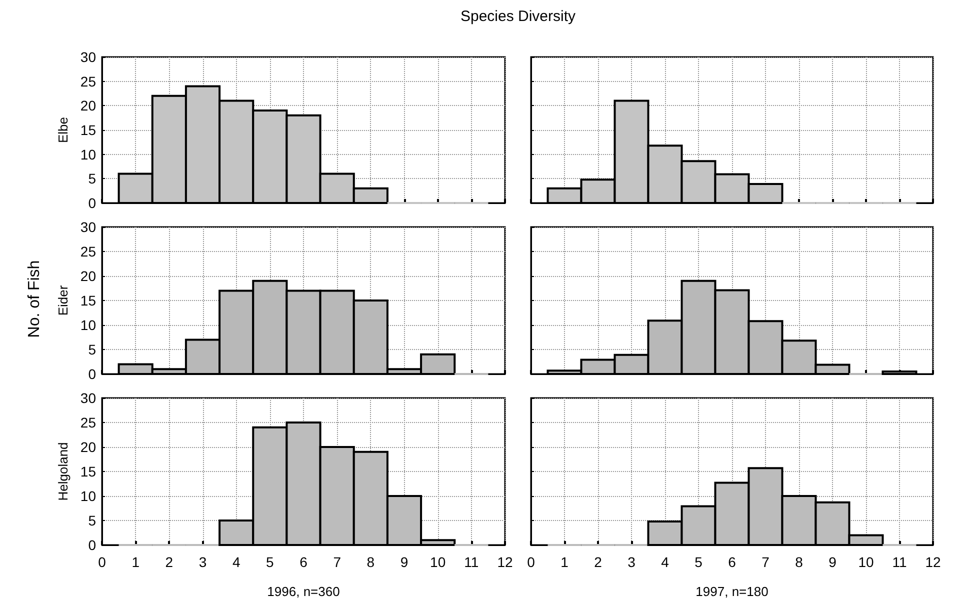 This screenshot has width=956, height=603. Describe the element at coordinates (63, 471) in the screenshot. I see `y-axis-title: Helgoland` at that location.